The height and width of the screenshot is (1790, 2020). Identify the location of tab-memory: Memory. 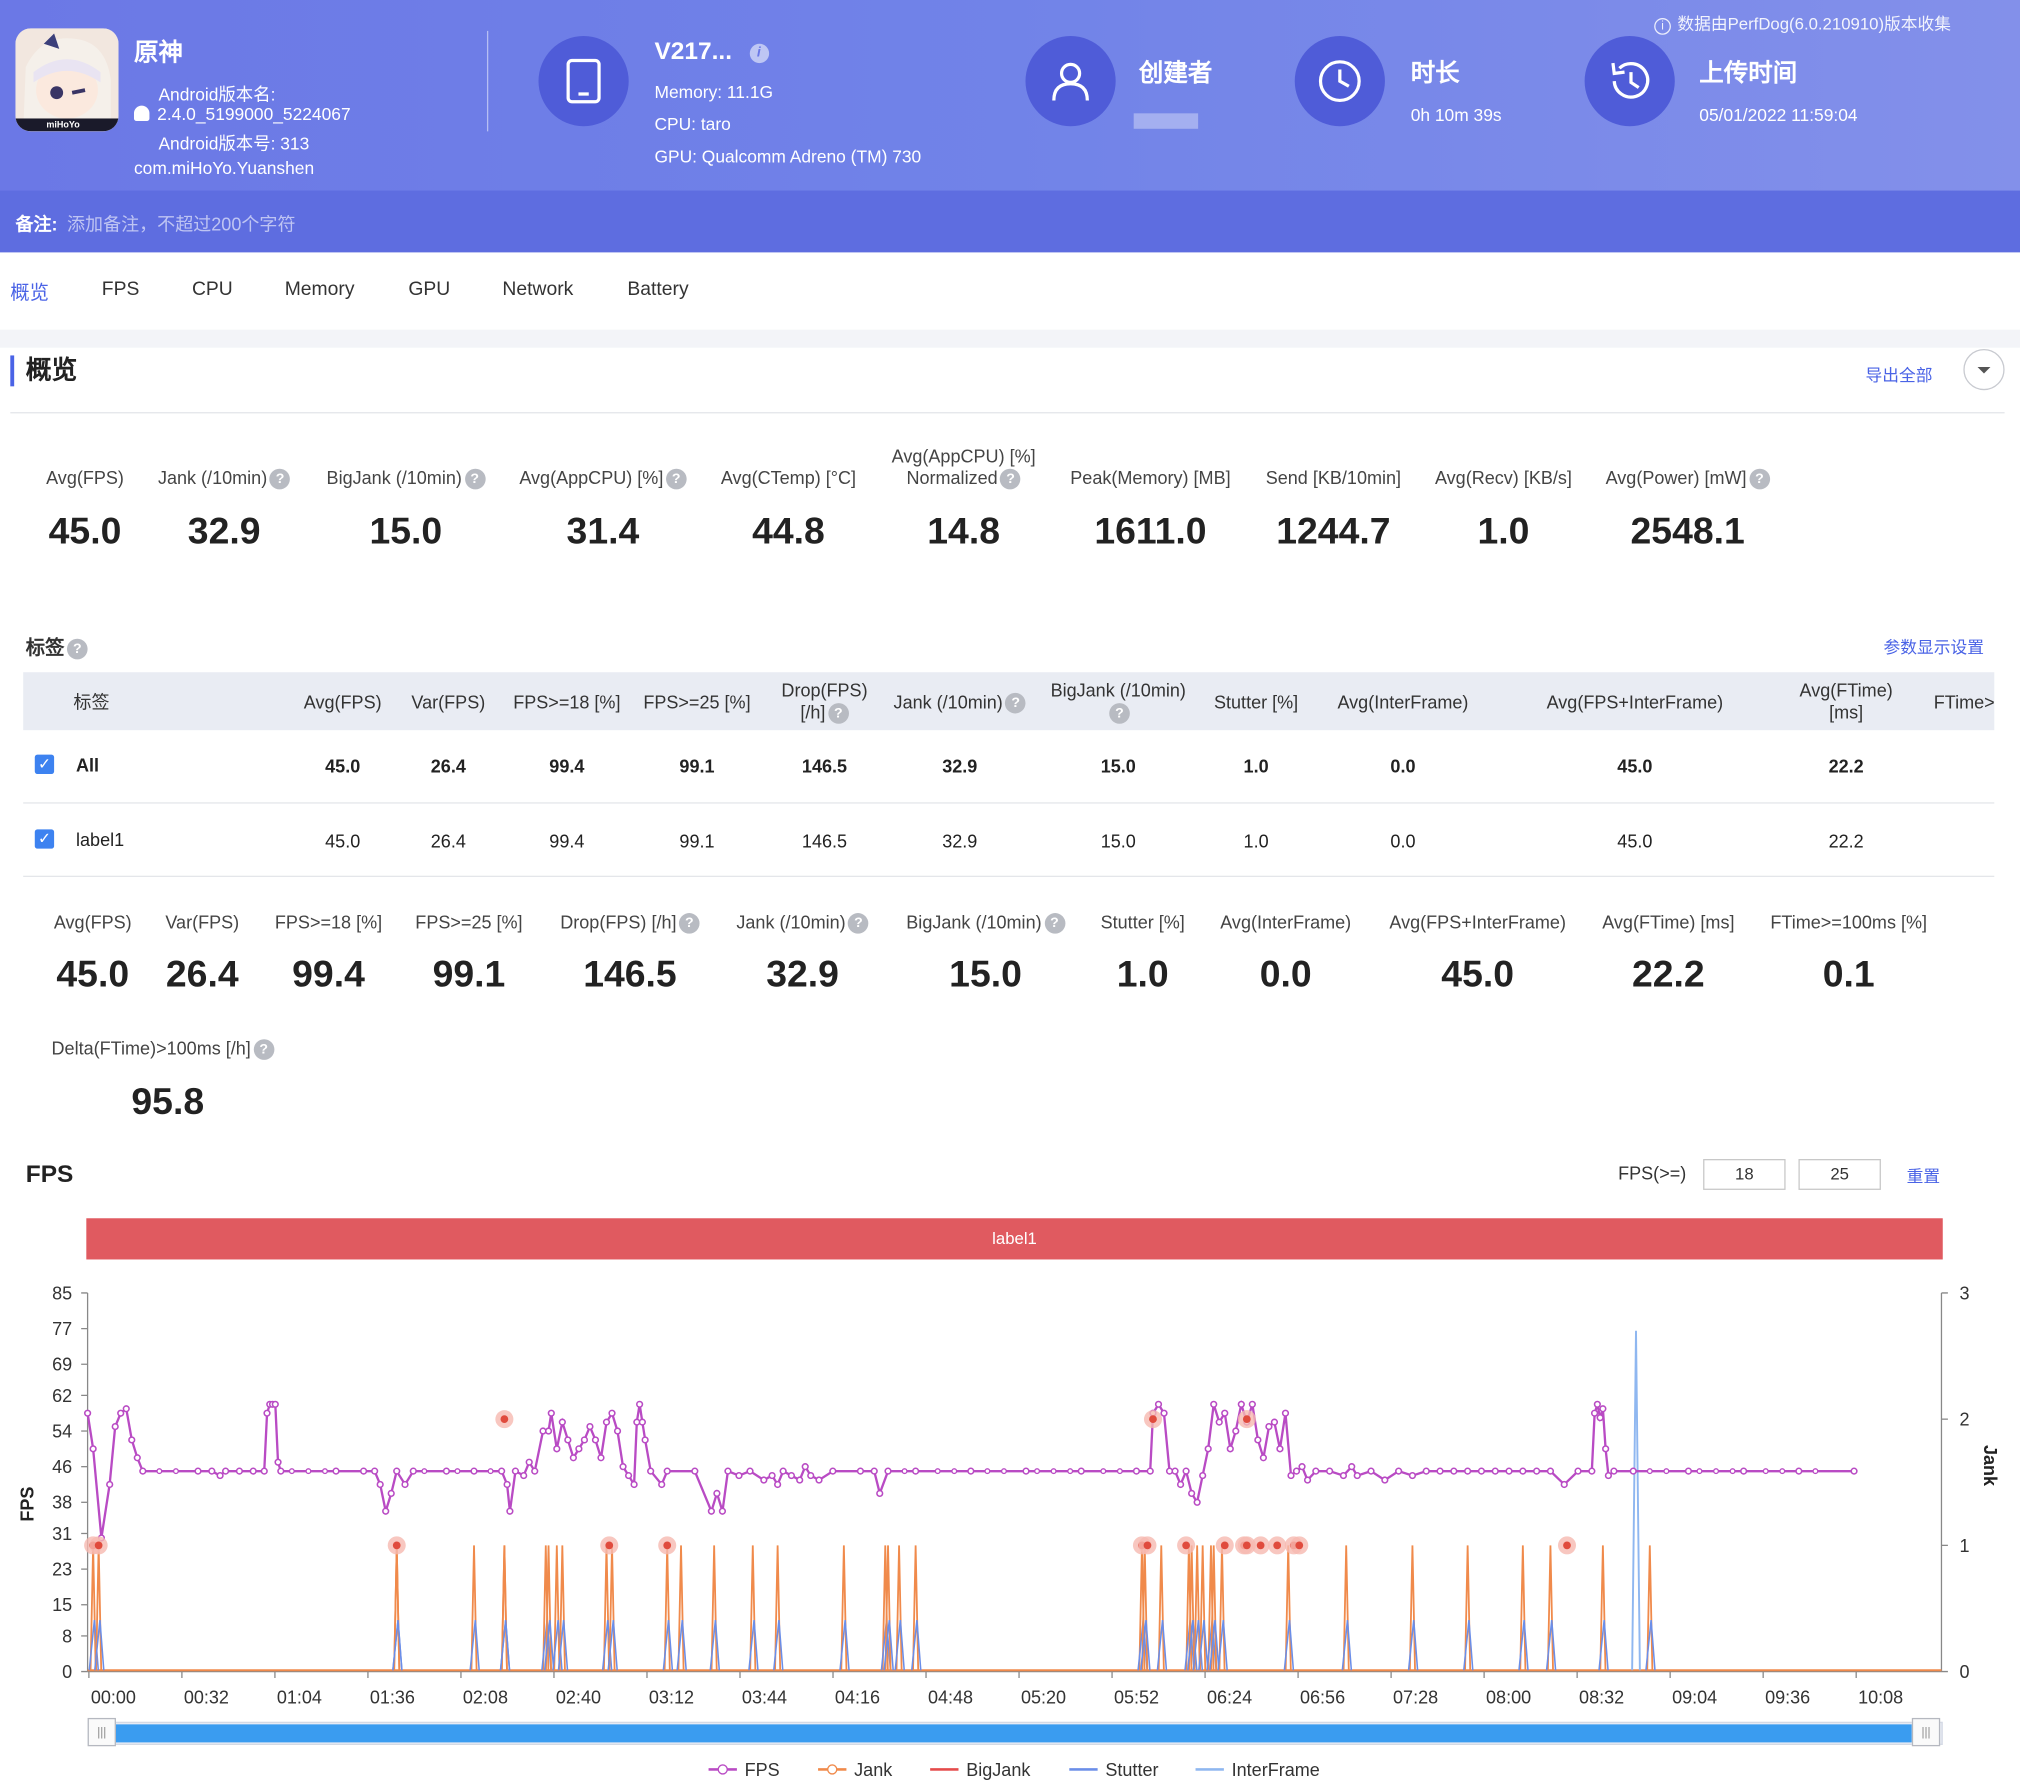
(319, 289).